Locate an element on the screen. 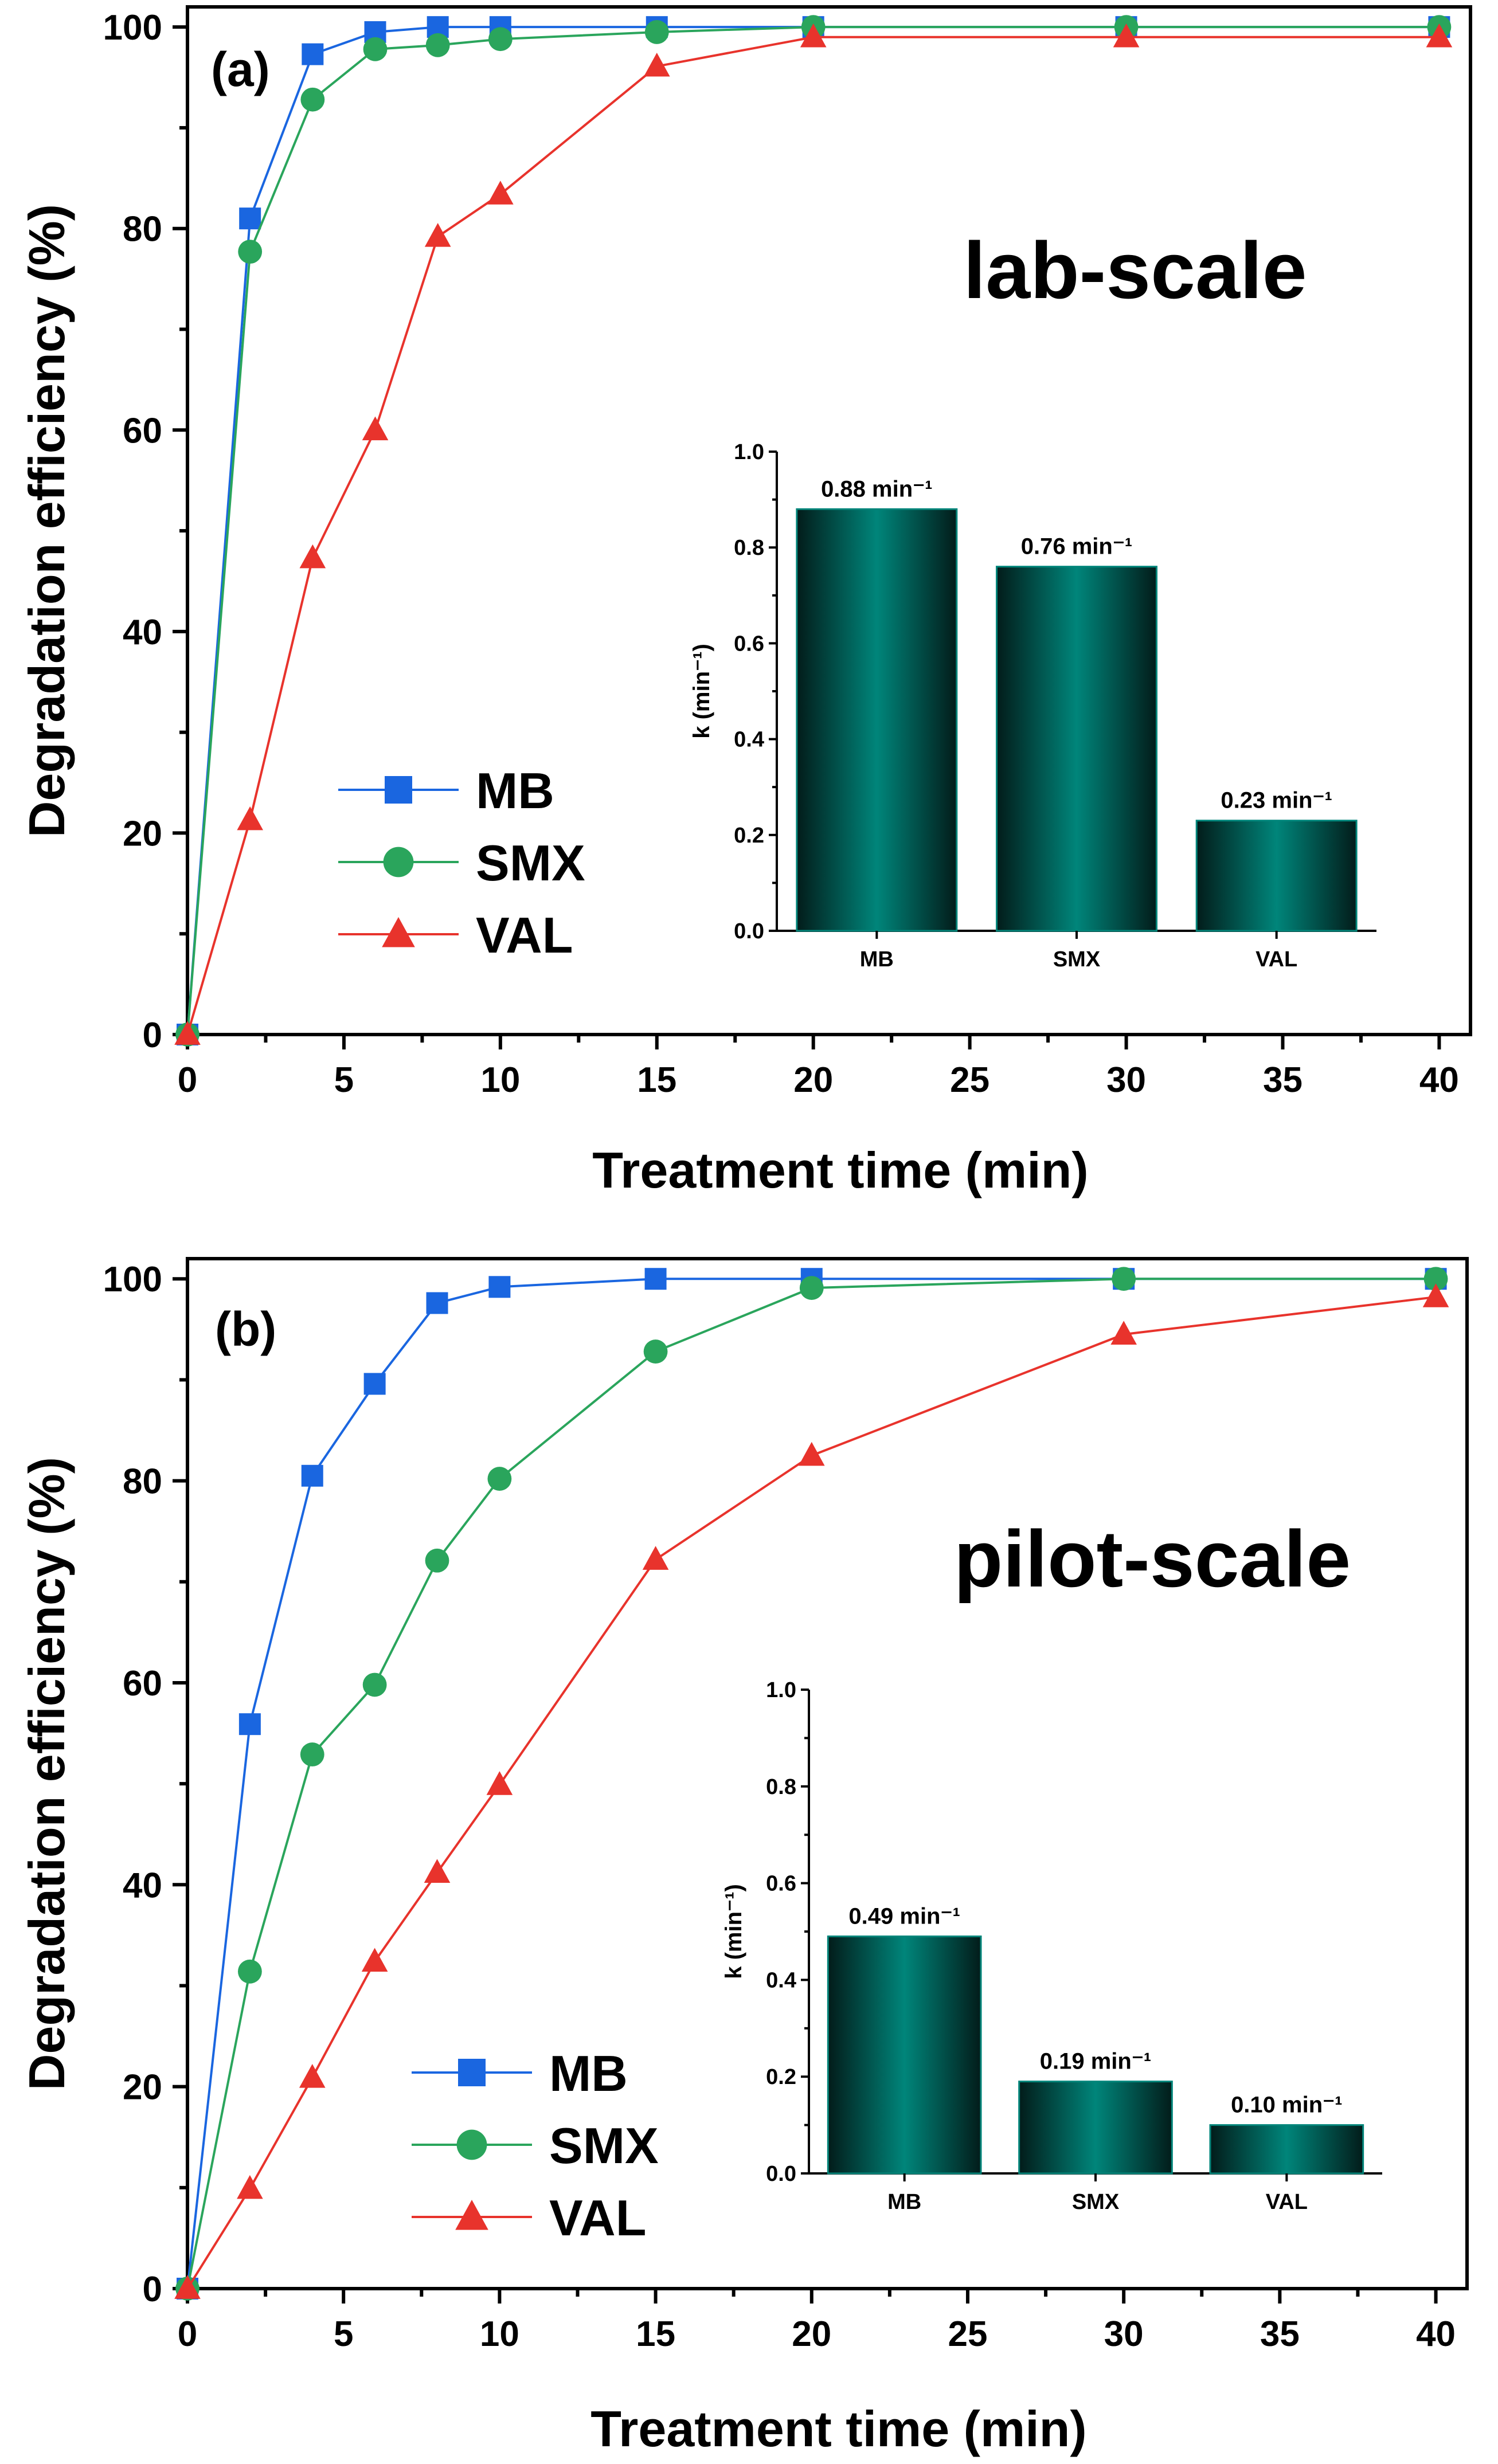  legend-label-val: VAL is located at coordinates (598, 2217).